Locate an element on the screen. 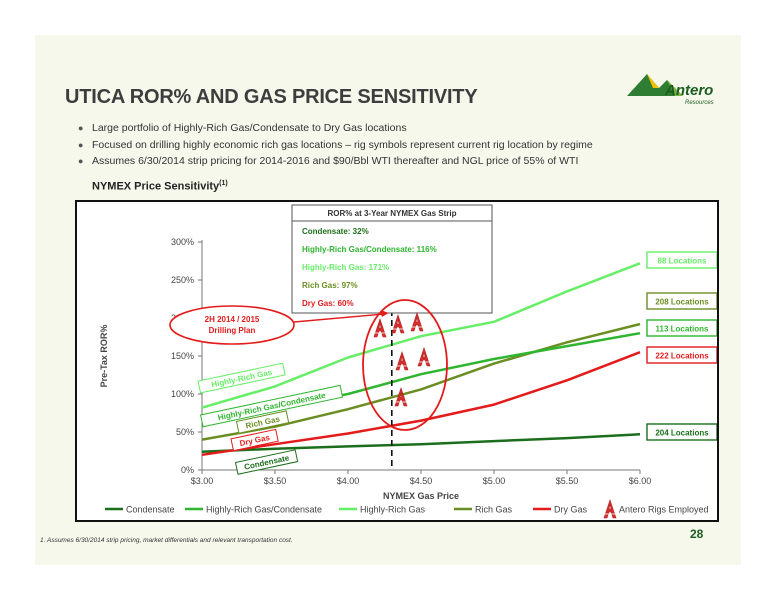 The height and width of the screenshot is (600, 776). drilling-plan-callout-line2: Drilling Plan is located at coordinates (232, 330).